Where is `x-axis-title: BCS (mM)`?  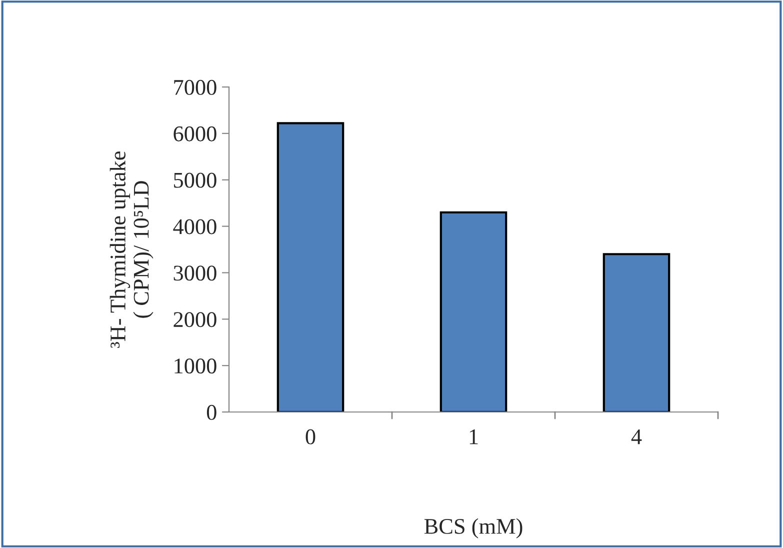
x-axis-title: BCS (mM) is located at coordinates (473, 528).